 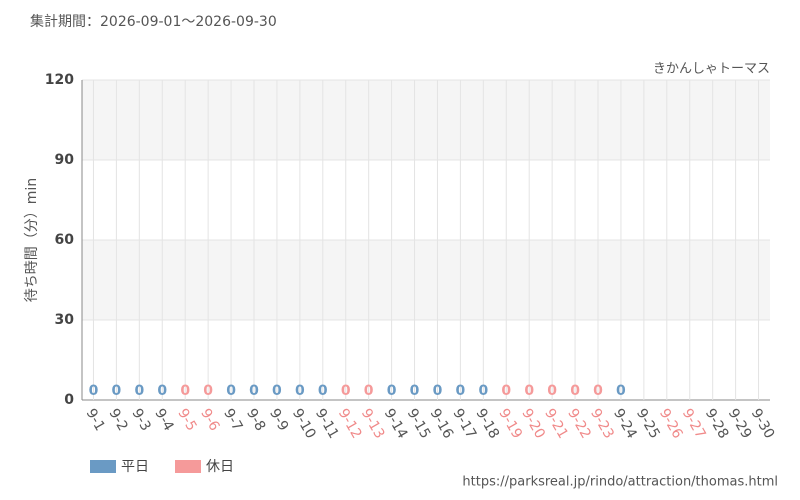 I want to click on chart-title: 集計期間：2026-09-01～2026-09-30, so click(x=153, y=21).